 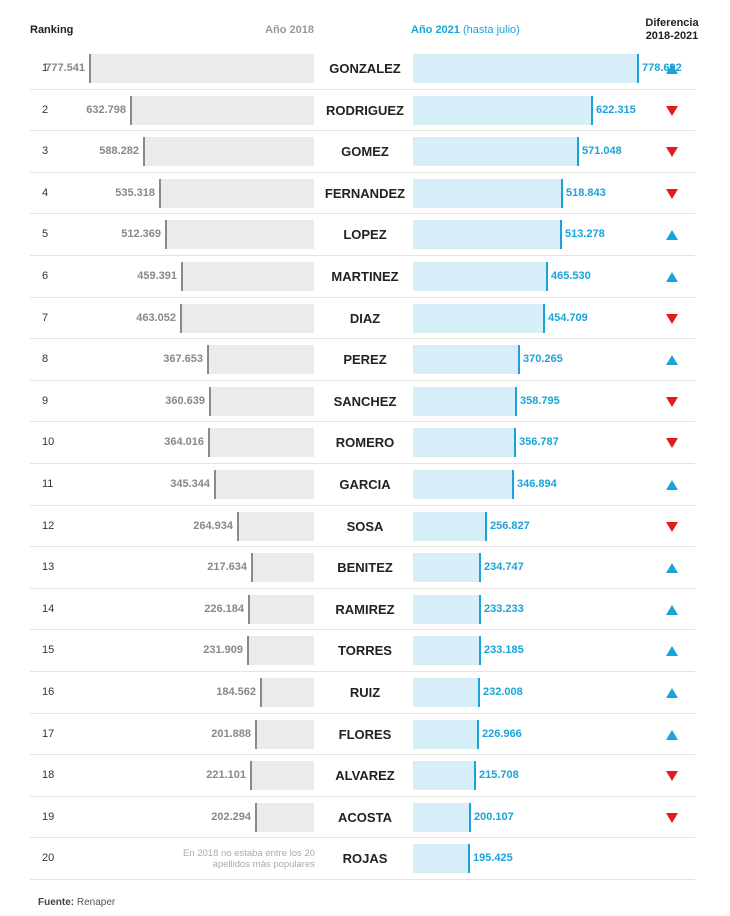 I want to click on value-2021-label: 465.530, so click(x=571, y=275).